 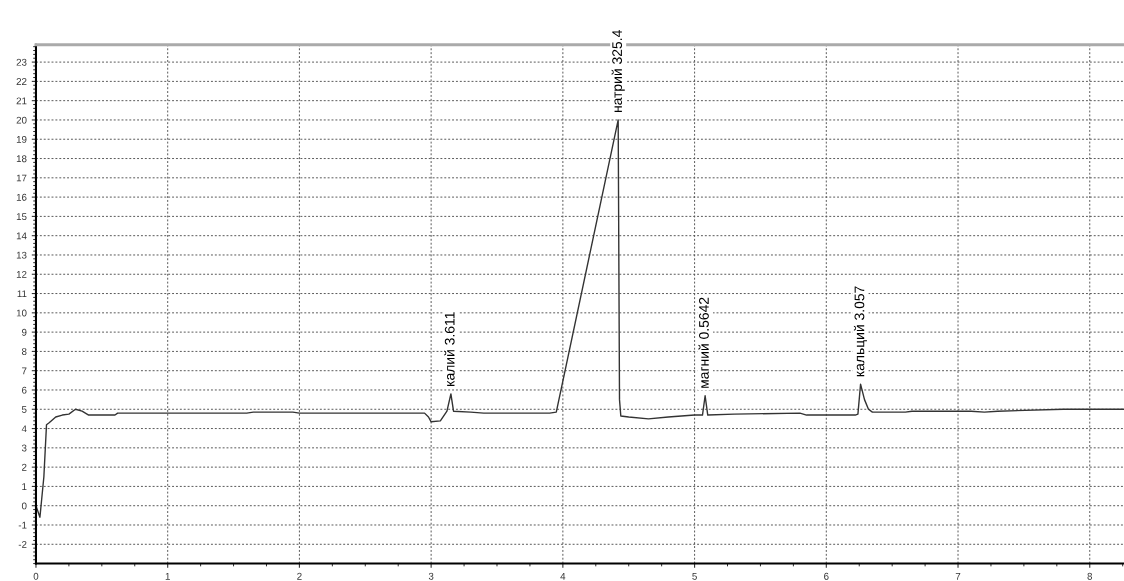 I want to click on x-tick-label: 7, so click(x=958, y=576).